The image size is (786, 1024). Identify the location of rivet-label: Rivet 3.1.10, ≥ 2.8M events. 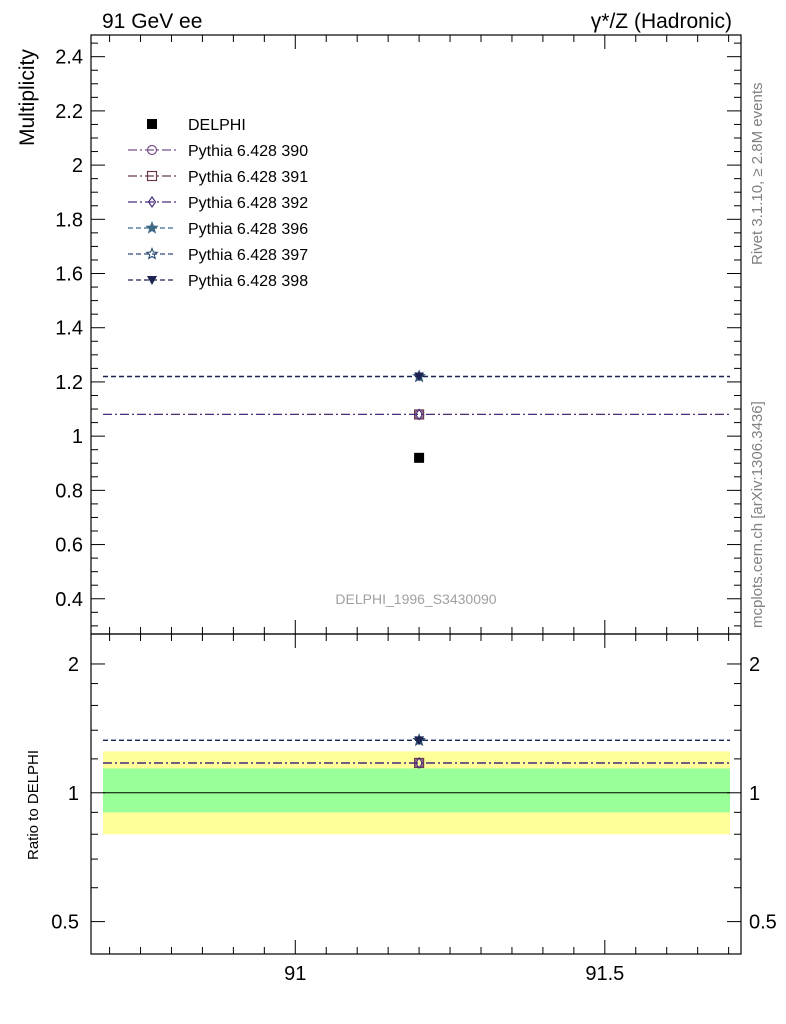
(757, 174).